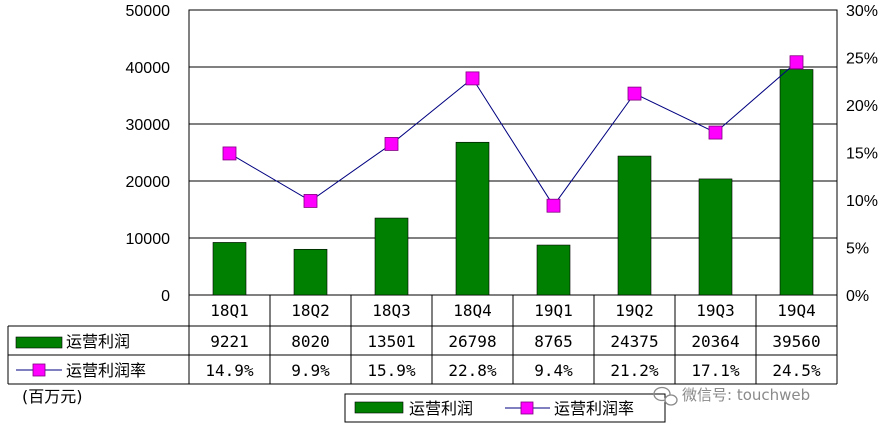  Describe the element at coordinates (665, 396) in the screenshot. I see `wechat-icon` at that location.